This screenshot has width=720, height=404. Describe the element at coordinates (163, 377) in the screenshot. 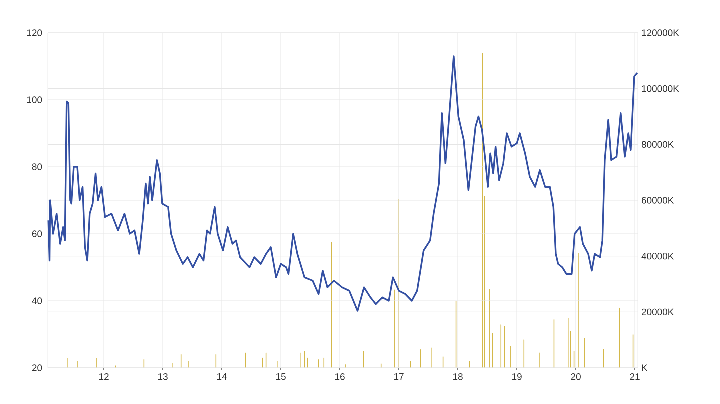

I see `x-tick-label: 13` at that location.